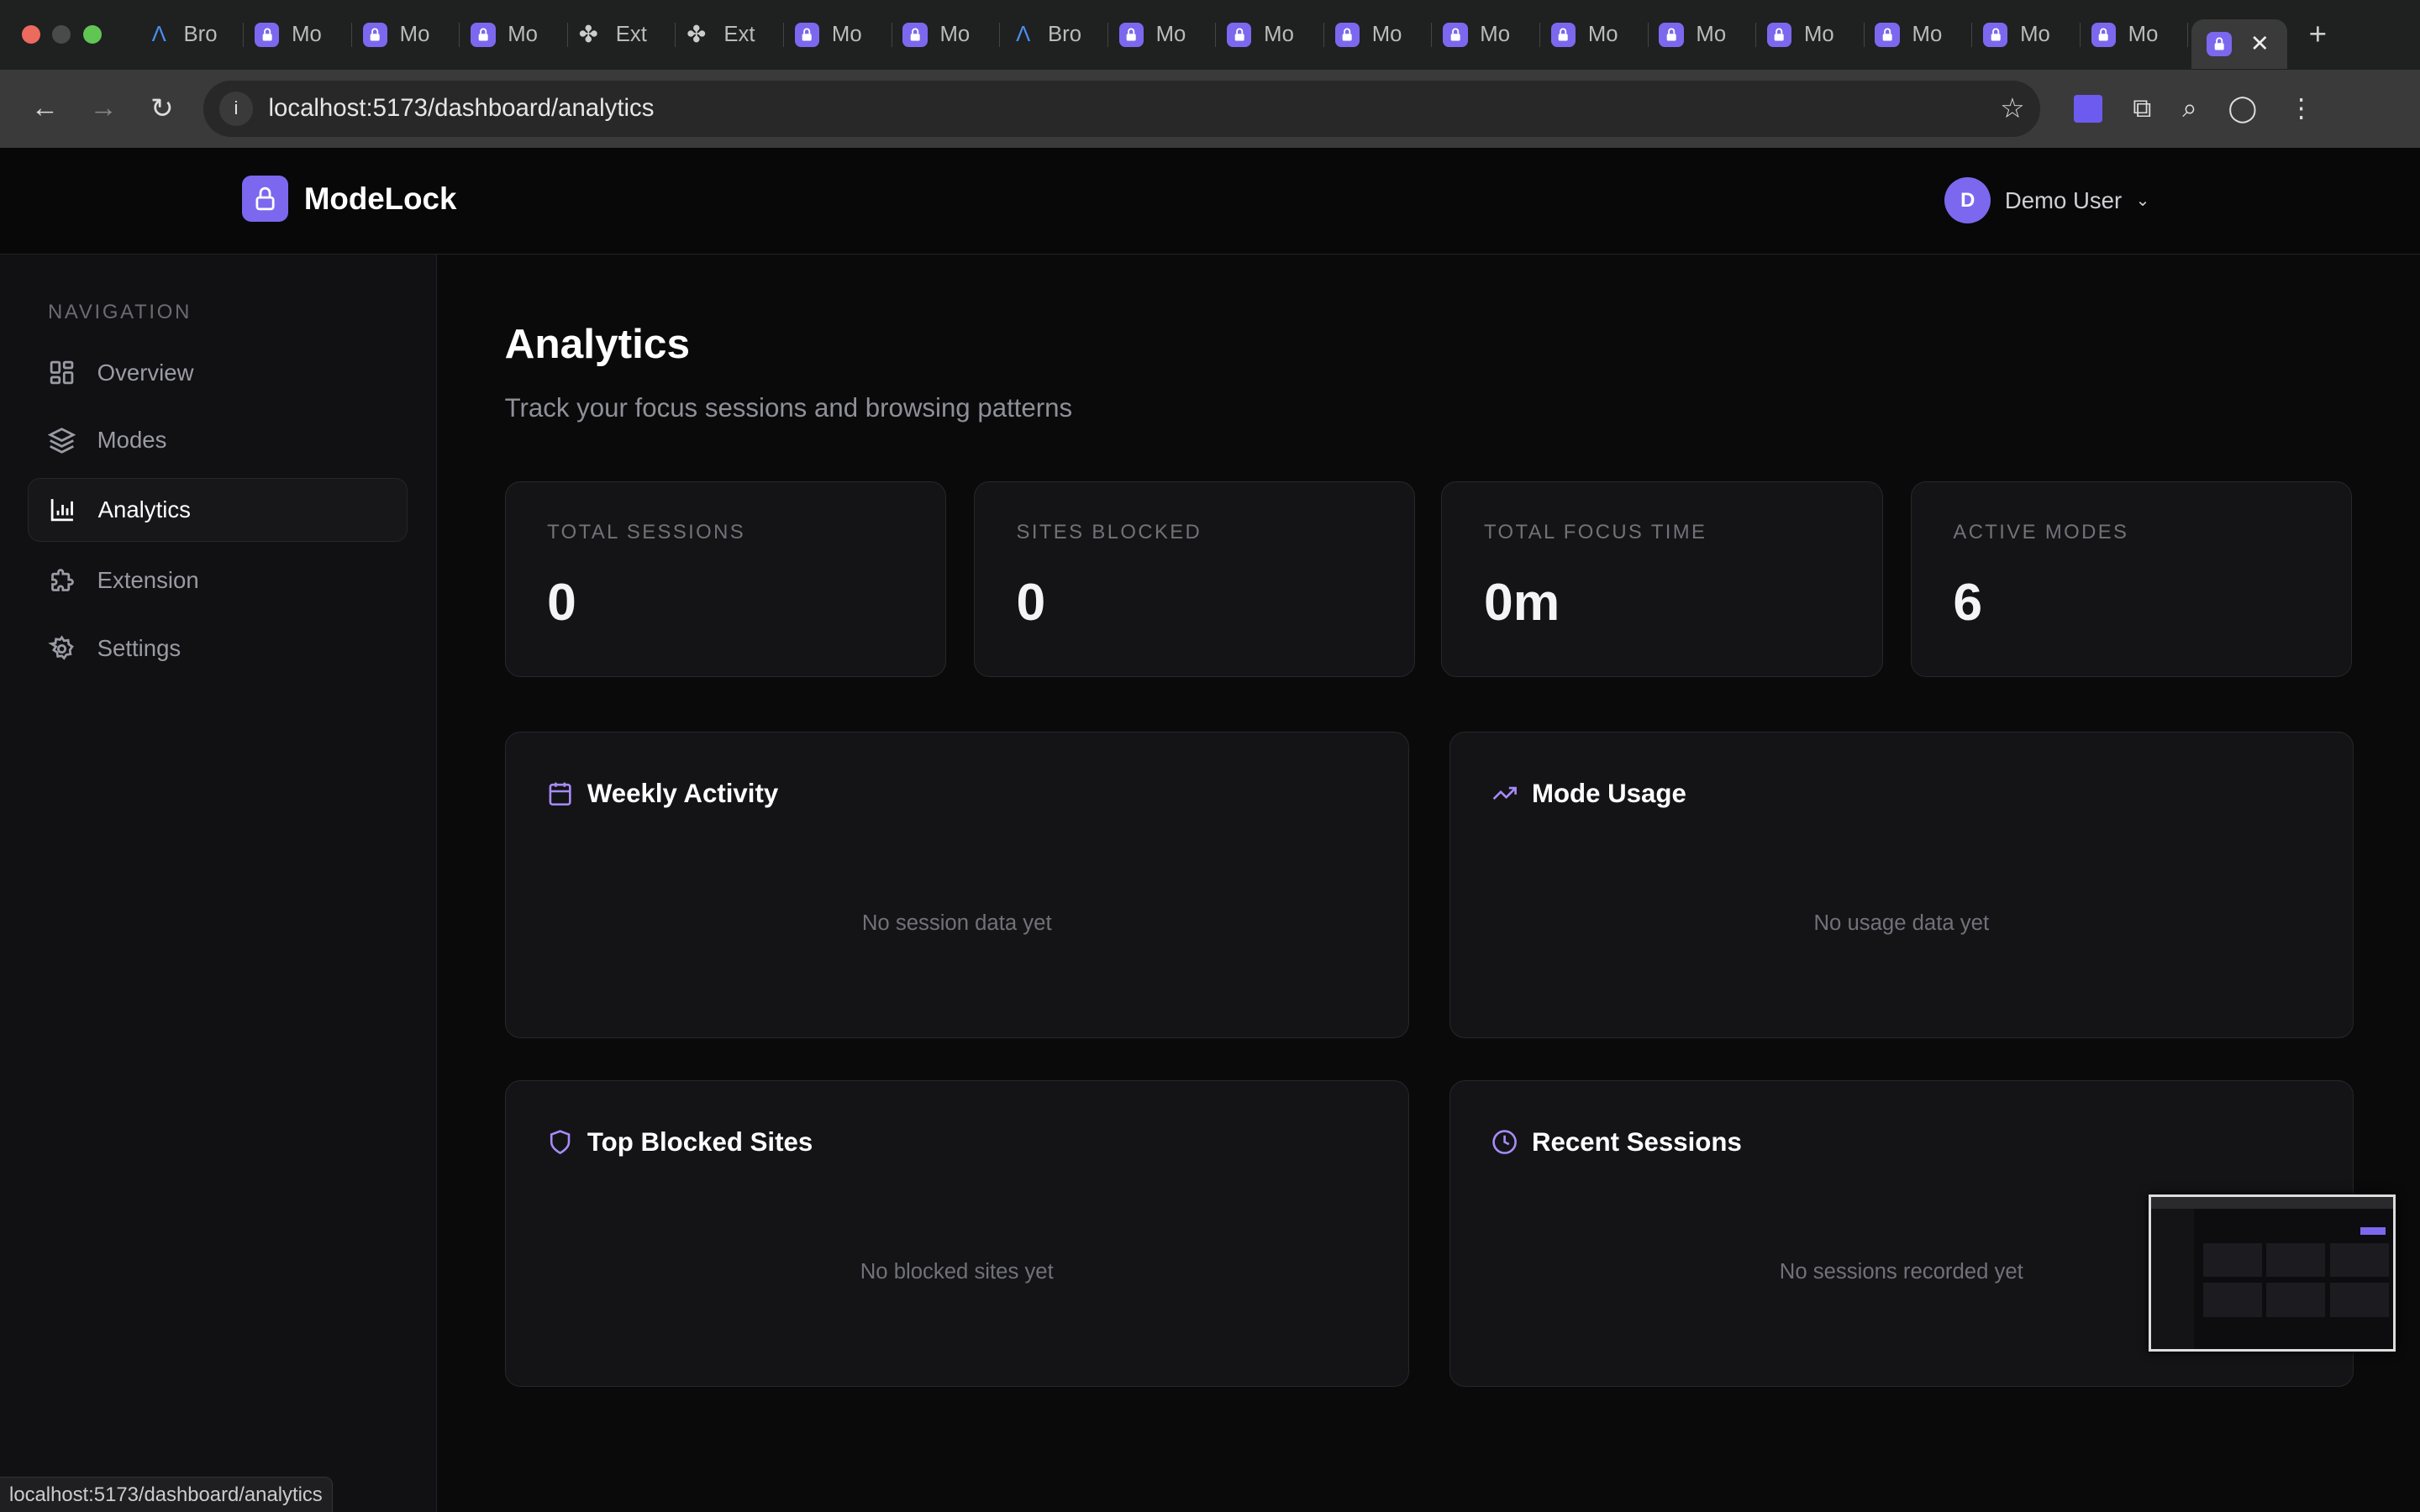 Image resolution: width=2420 pixels, height=1512 pixels. I want to click on close-window-button, so click(30, 35).